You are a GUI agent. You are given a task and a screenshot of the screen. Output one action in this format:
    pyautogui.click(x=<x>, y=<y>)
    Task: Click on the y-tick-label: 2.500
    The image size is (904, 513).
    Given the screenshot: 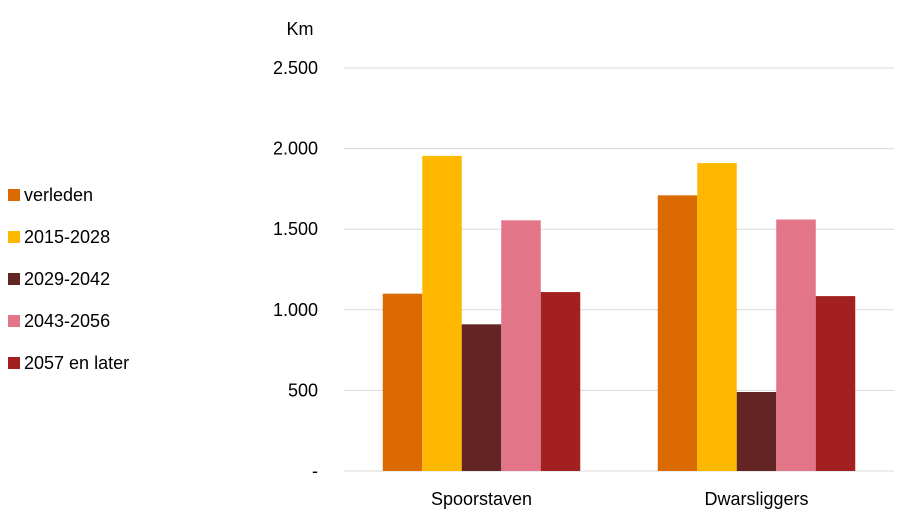 What is the action you would take?
    pyautogui.click(x=295, y=68)
    